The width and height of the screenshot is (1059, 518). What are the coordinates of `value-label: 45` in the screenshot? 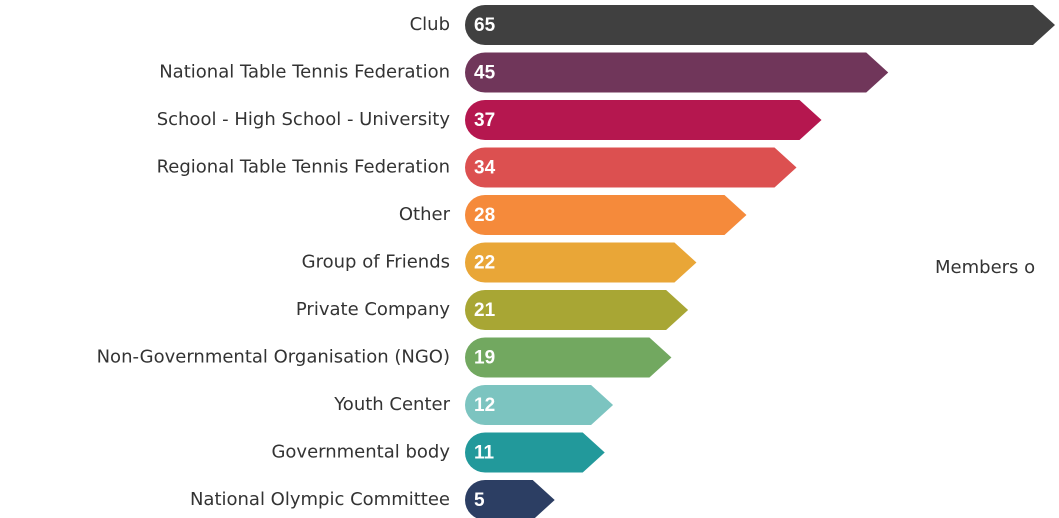 It's located at (485, 73).